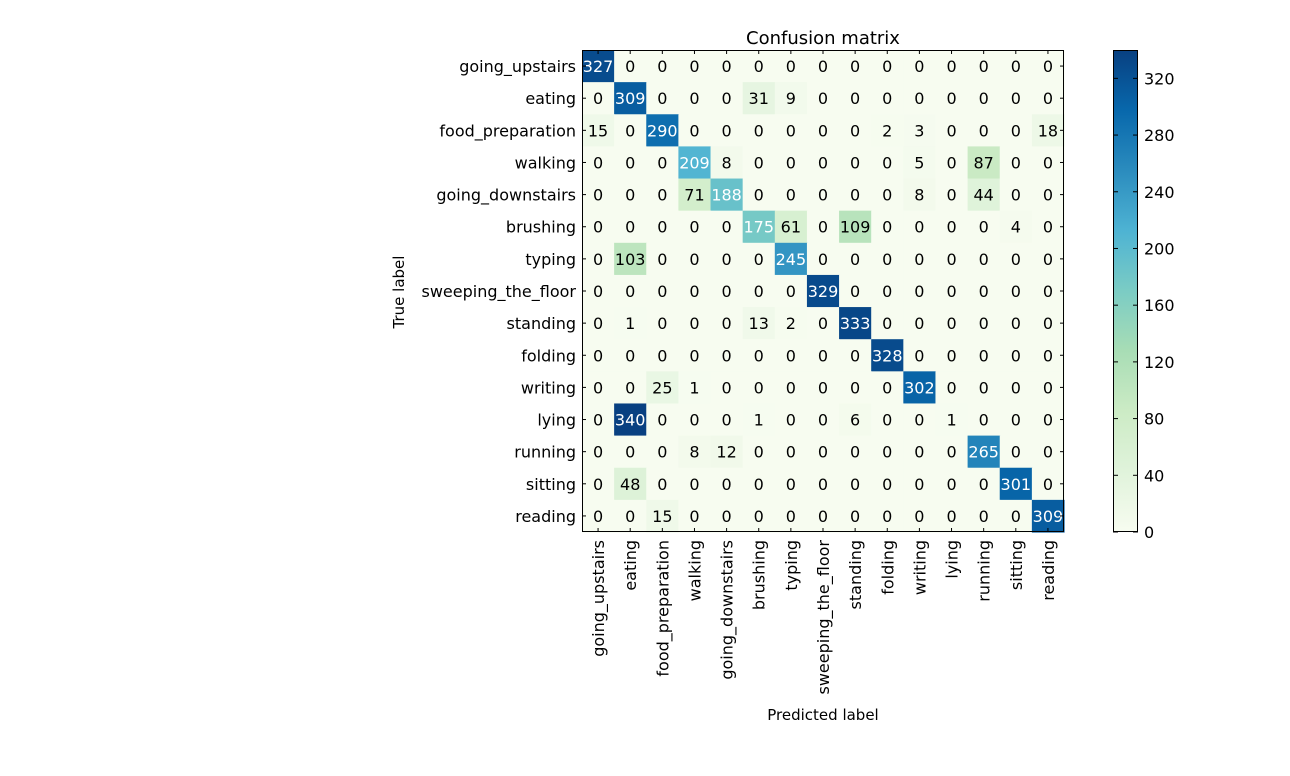 The width and height of the screenshot is (1290, 776). I want to click on y-tick-label: eating, so click(550, 98).